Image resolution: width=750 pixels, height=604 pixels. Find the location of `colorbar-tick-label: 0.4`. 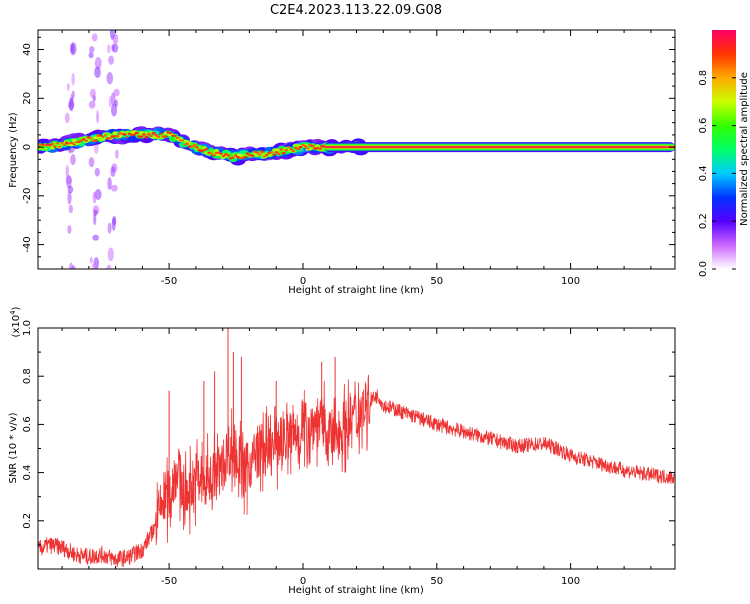

colorbar-tick-label: 0.4 is located at coordinates (703, 173).